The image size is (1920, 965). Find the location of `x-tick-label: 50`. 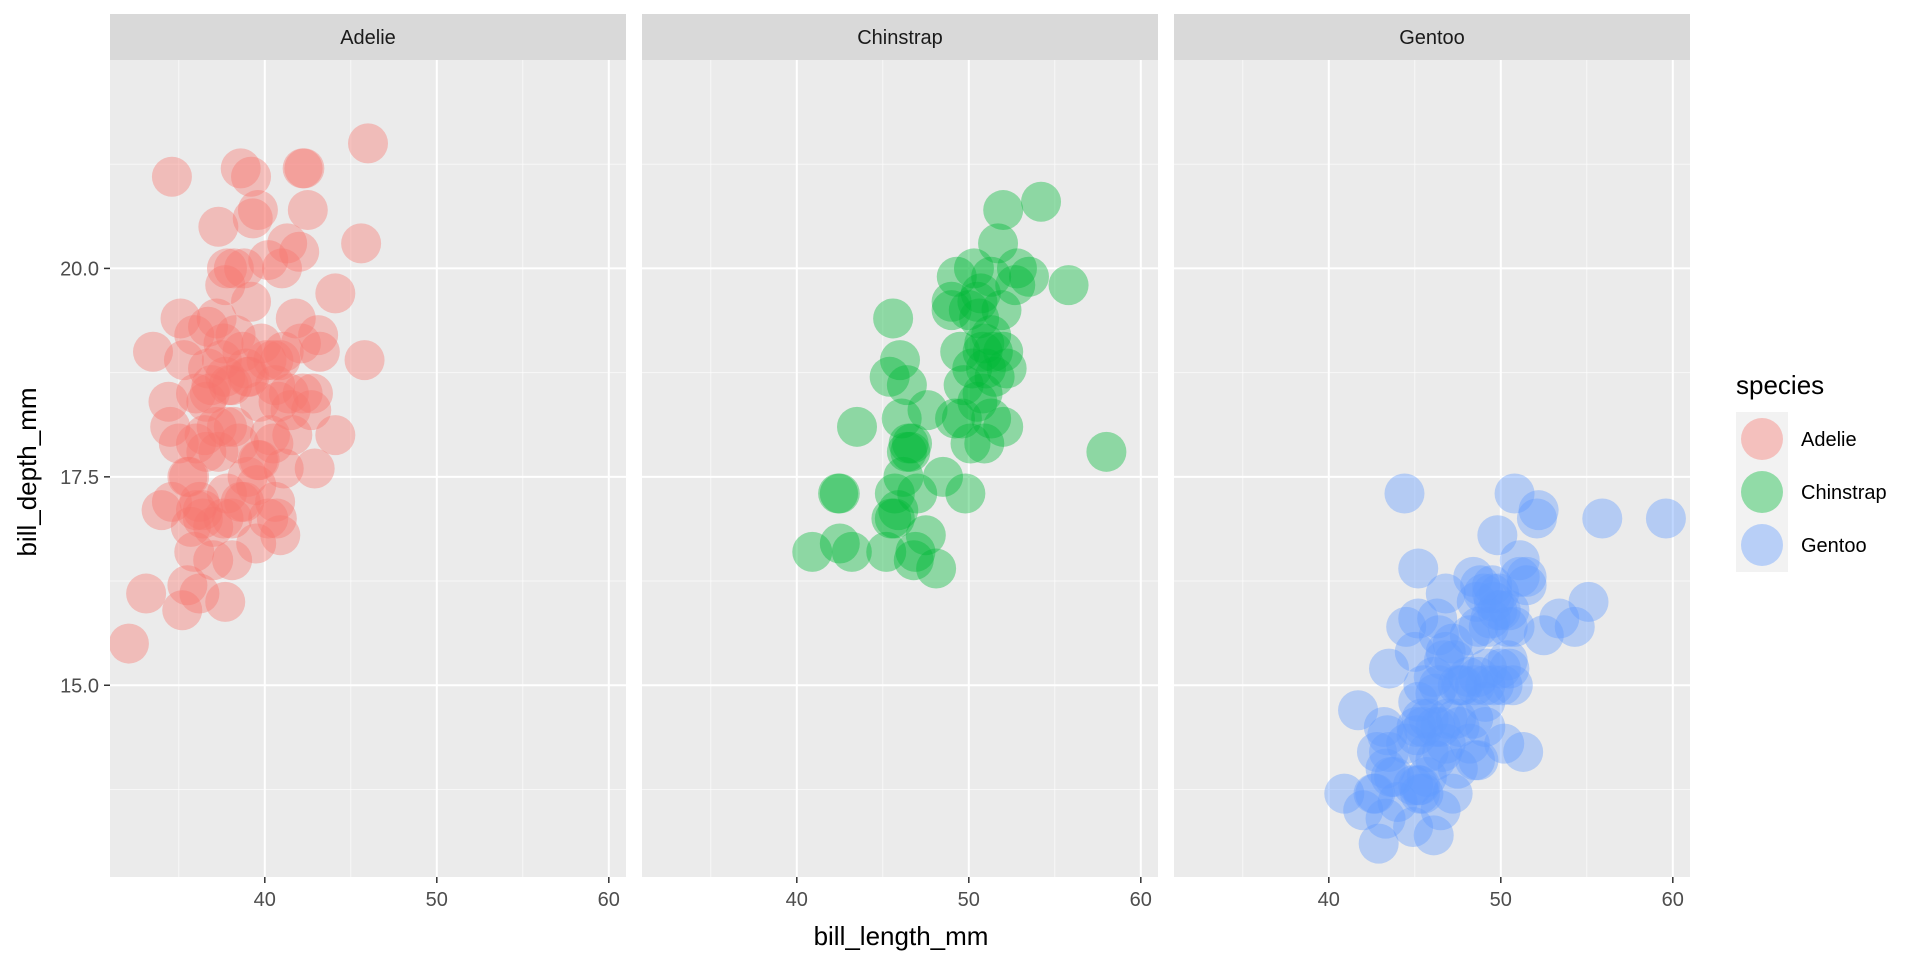

x-tick-label: 50 is located at coordinates (437, 900).